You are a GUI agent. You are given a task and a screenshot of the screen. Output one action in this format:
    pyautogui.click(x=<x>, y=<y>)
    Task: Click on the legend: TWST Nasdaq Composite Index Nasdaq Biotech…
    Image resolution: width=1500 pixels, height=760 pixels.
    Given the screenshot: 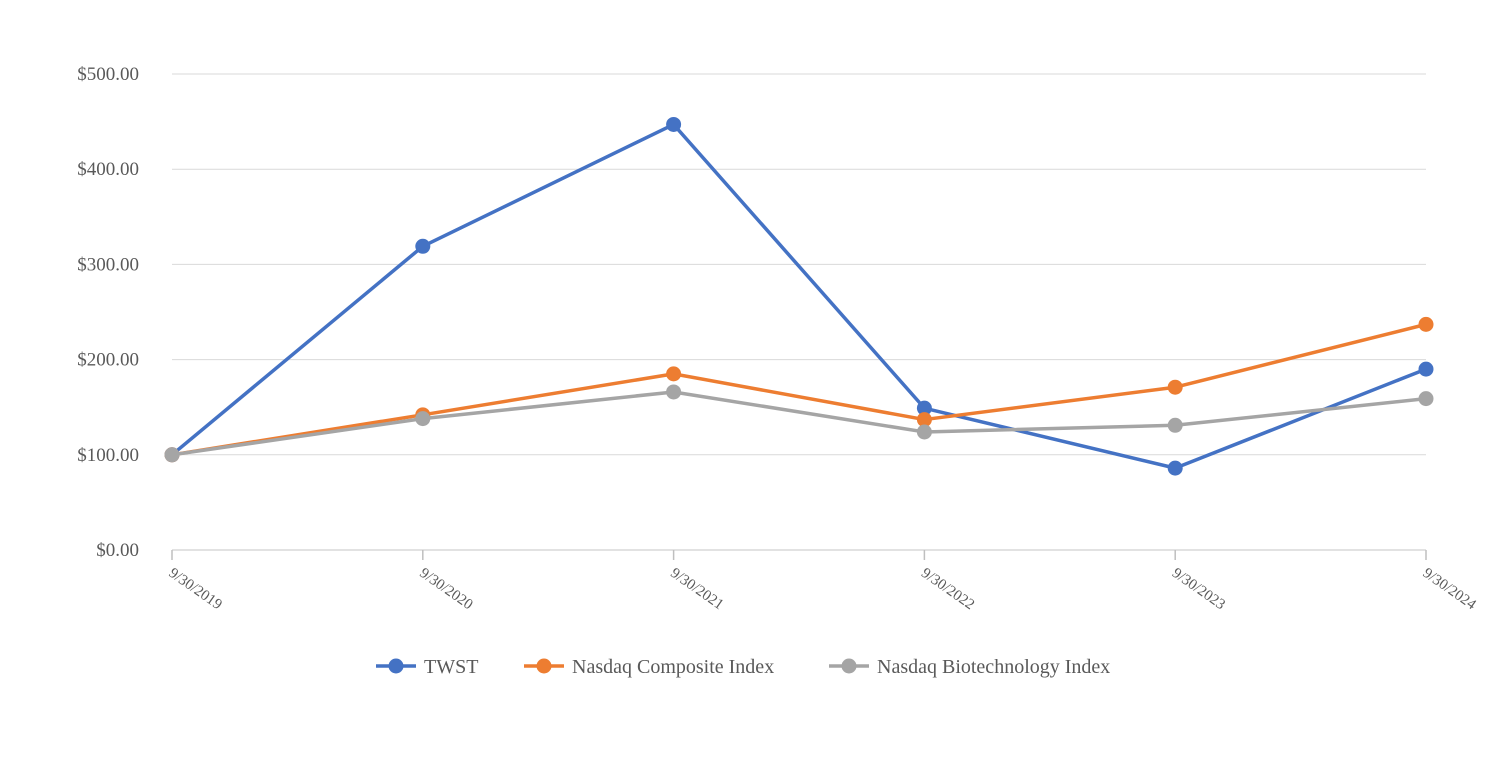 What is the action you would take?
    pyautogui.click(x=743, y=667)
    